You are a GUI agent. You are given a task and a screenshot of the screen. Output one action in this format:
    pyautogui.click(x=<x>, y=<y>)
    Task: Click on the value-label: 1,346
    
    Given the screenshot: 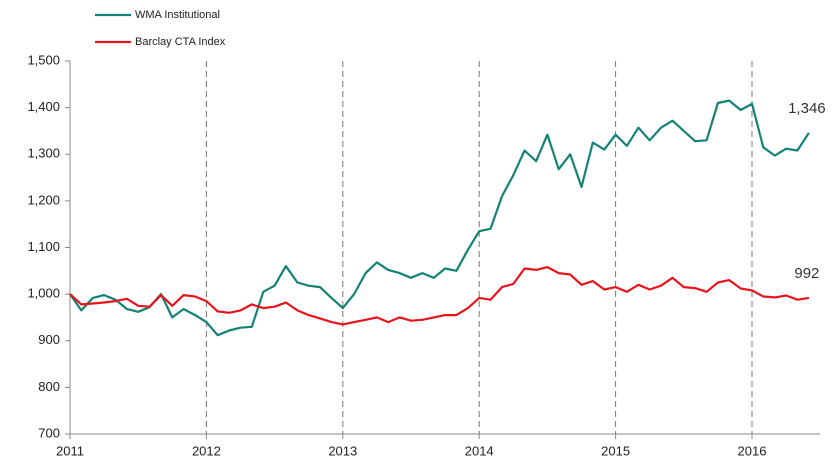 What is the action you would take?
    pyautogui.click(x=807, y=108)
    